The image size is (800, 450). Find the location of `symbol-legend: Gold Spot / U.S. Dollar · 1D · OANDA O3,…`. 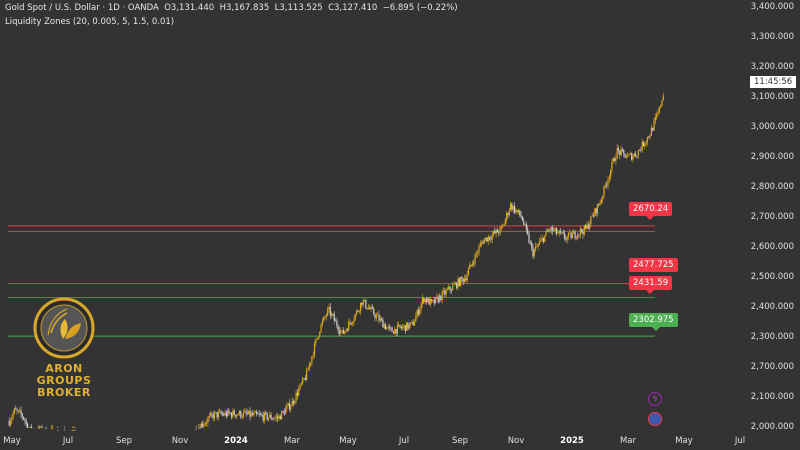

symbol-legend: Gold Spot / U.S. Dollar · 1D · OANDA O3,… is located at coordinates (231, 8).